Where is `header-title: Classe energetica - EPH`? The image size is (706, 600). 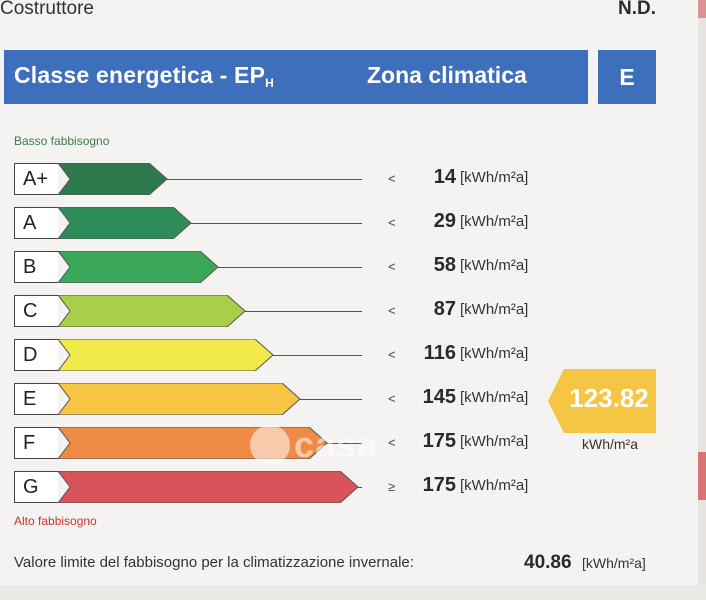 header-title: Classe energetica - EPH is located at coordinates (144, 76).